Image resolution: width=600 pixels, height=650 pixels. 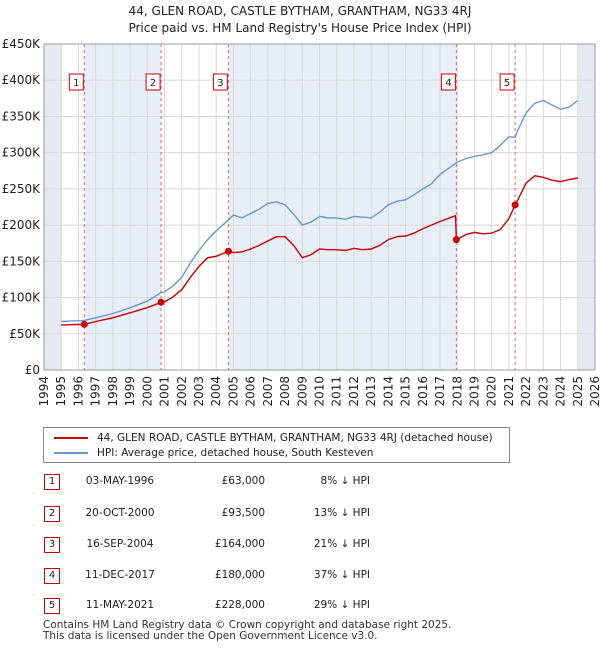 What do you see at coordinates (578, 391) in the screenshot?
I see `x-tick-label: 2025` at bounding box center [578, 391].